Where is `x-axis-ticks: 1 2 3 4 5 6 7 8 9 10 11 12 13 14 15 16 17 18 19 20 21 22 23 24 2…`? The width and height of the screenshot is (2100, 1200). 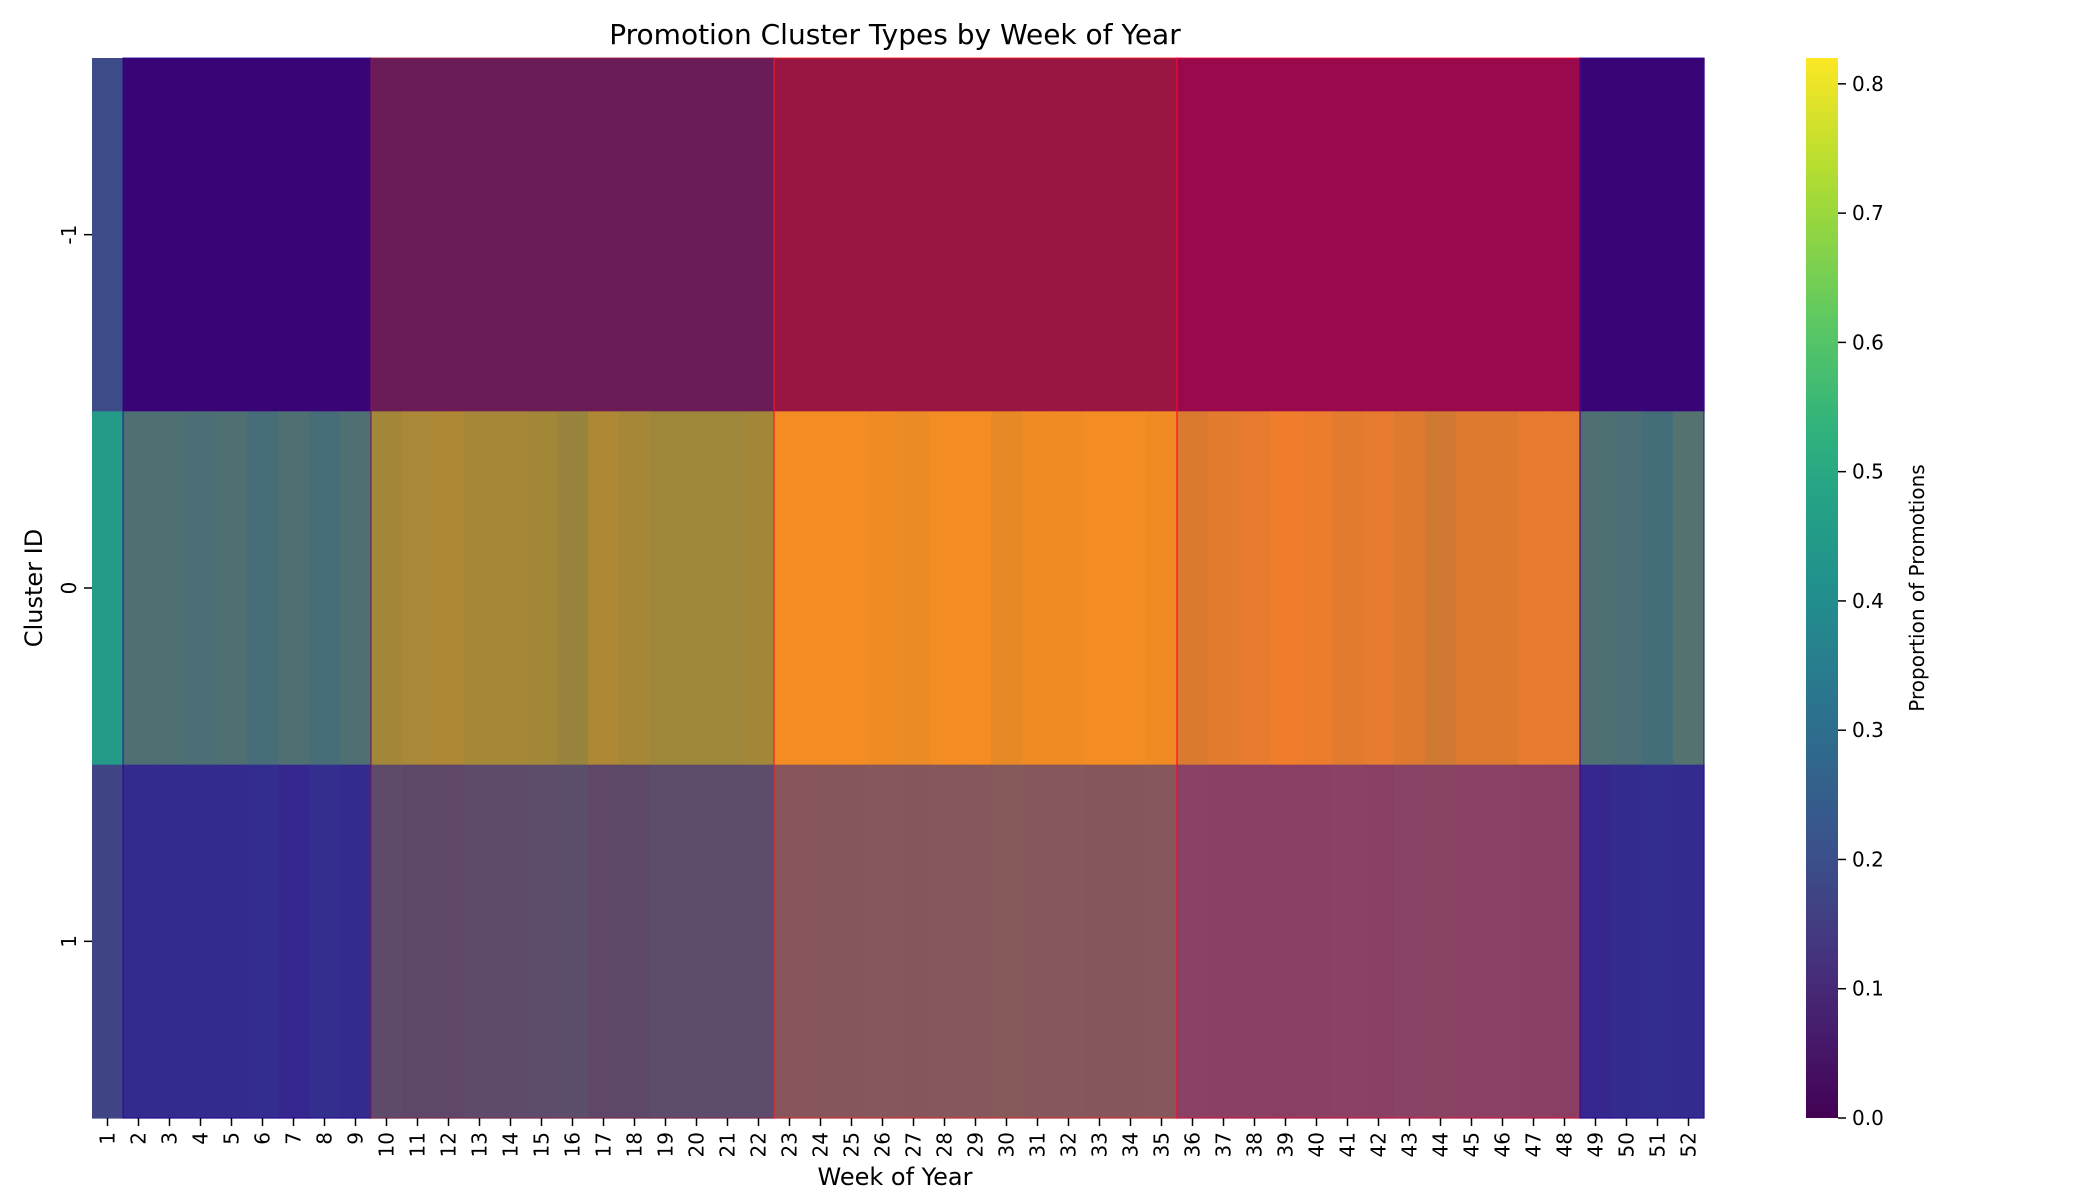 x-axis-ticks: 1 2 3 4 5 6 7 8 9 10 11 12 13 14 15 16 17 18 19 20 21 22 23 24 2… is located at coordinates (898, 1137).